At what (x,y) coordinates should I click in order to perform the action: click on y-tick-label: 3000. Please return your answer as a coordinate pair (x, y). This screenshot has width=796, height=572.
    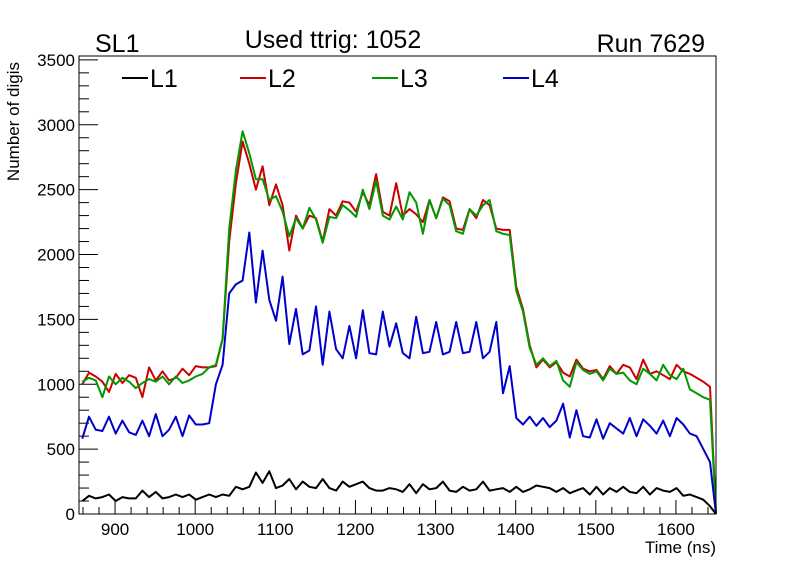
    Looking at the image, I should click on (56, 125).